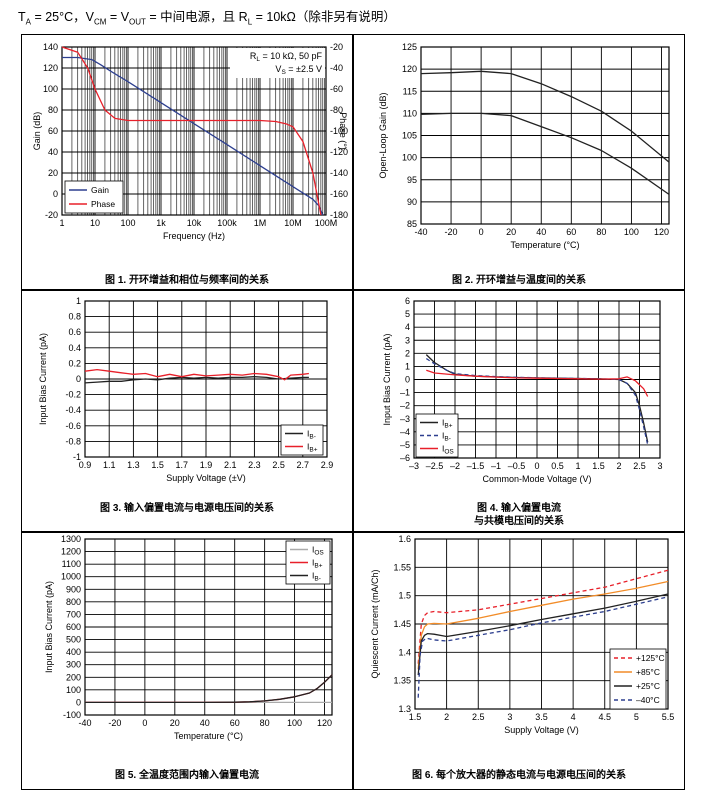 This screenshot has height=796, width=707. What do you see at coordinates (74, 332) in the screenshot?
I see `y-tick-label: 0.6` at bounding box center [74, 332].